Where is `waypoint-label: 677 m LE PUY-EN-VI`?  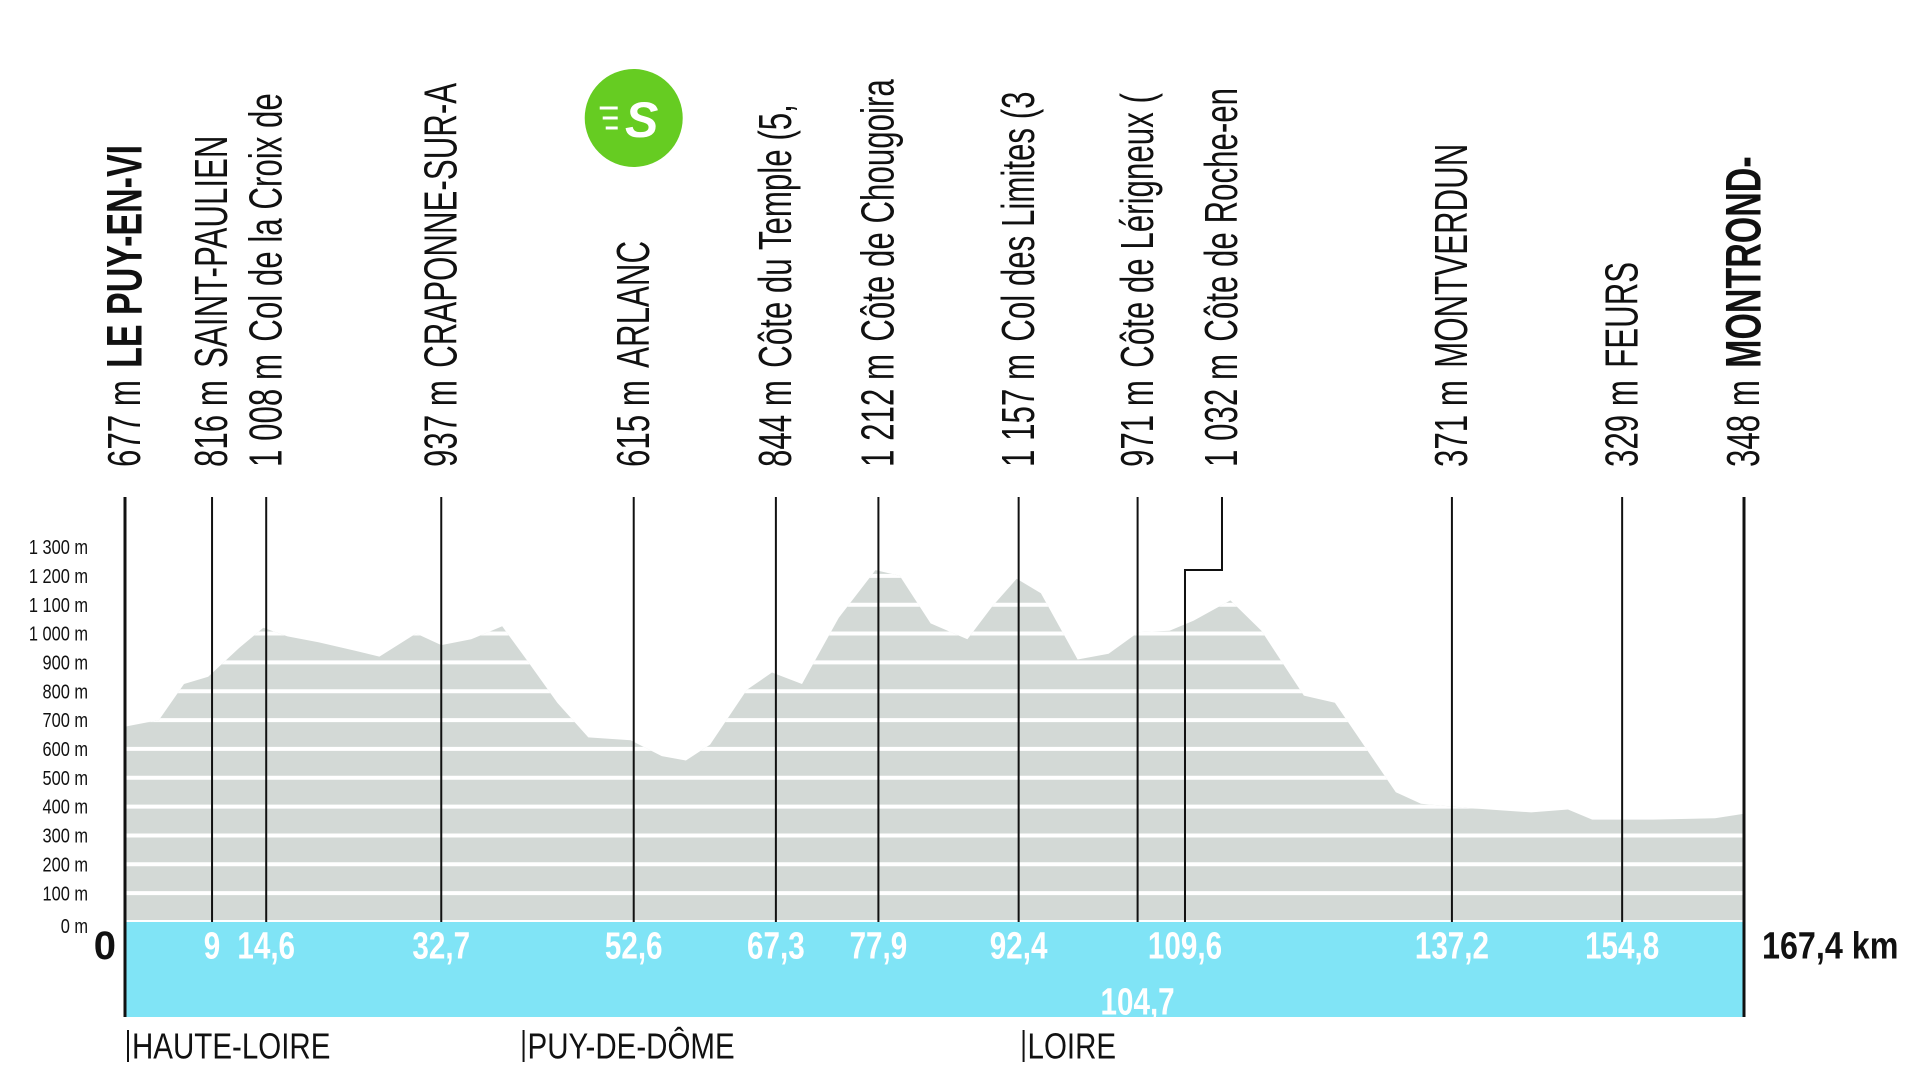 waypoint-label: 677 m LE PUY-EN-VI is located at coordinates (125, 306).